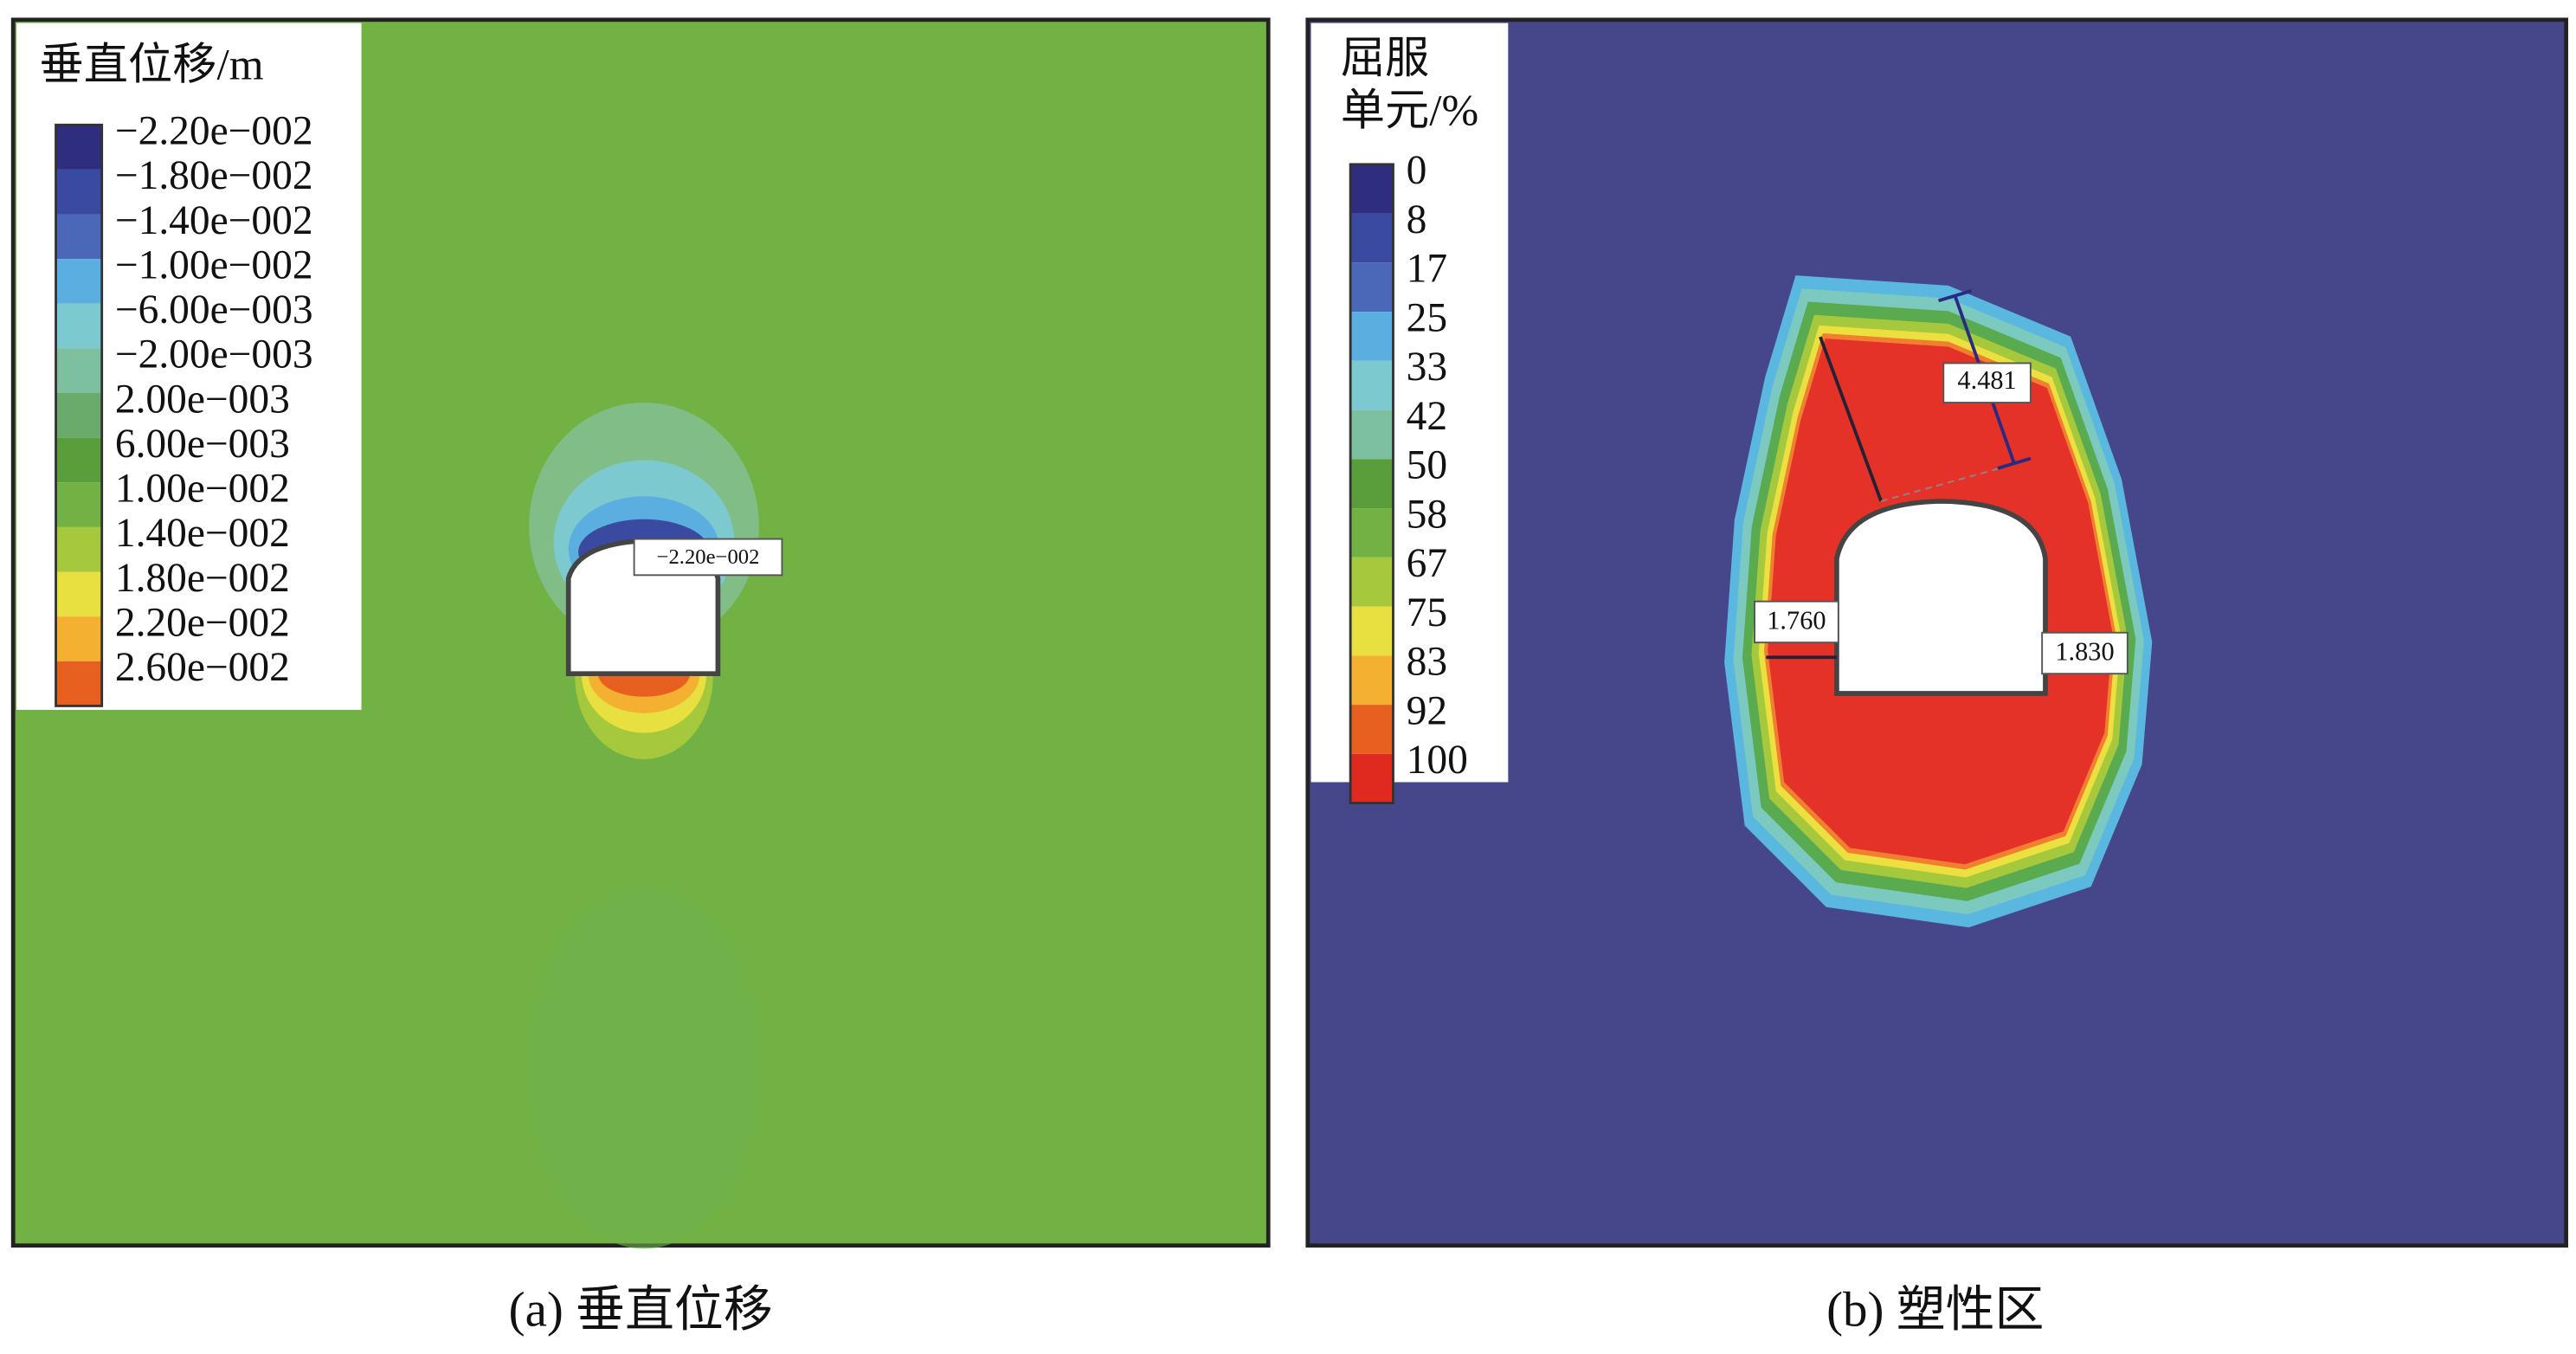 Image resolution: width=2576 pixels, height=1354 pixels. What do you see at coordinates (1949, 482) in the screenshot?
I see `dim-line` at bounding box center [1949, 482].